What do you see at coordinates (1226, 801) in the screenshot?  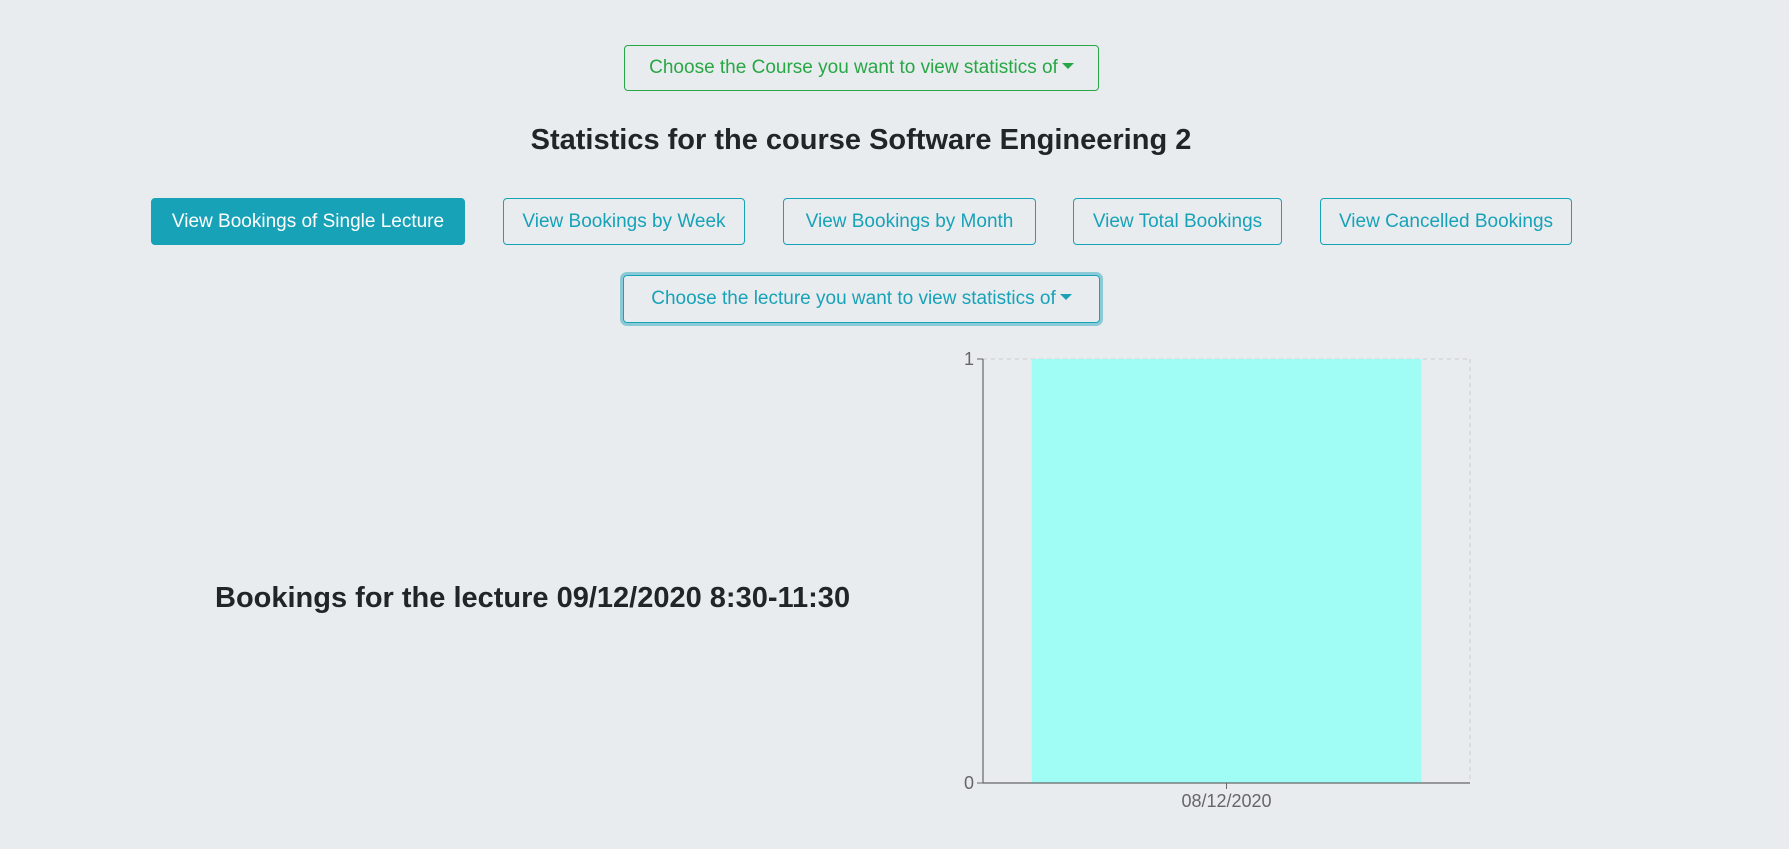 I see `x-tick-label: 08/12/2020` at bounding box center [1226, 801].